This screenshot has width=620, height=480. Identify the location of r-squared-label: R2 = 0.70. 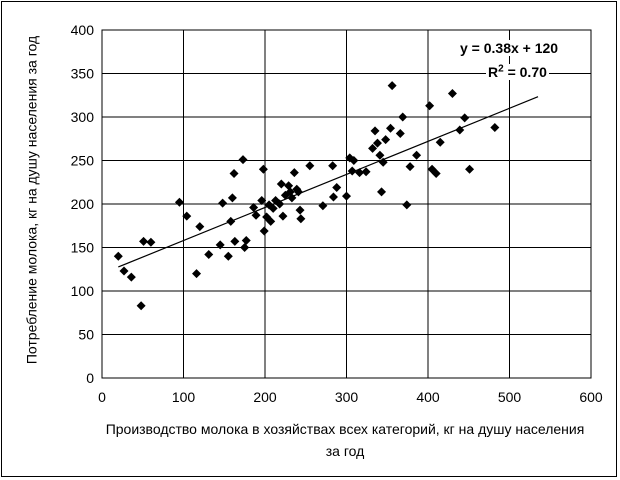
(517, 72).